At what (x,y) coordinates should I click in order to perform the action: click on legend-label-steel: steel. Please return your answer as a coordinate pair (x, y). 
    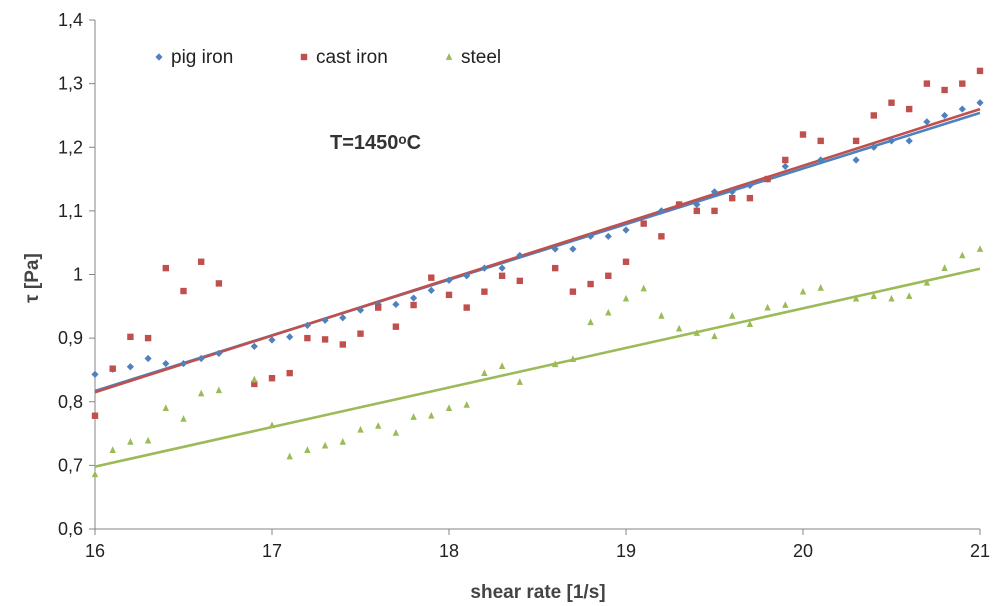
    Looking at the image, I should click on (481, 57).